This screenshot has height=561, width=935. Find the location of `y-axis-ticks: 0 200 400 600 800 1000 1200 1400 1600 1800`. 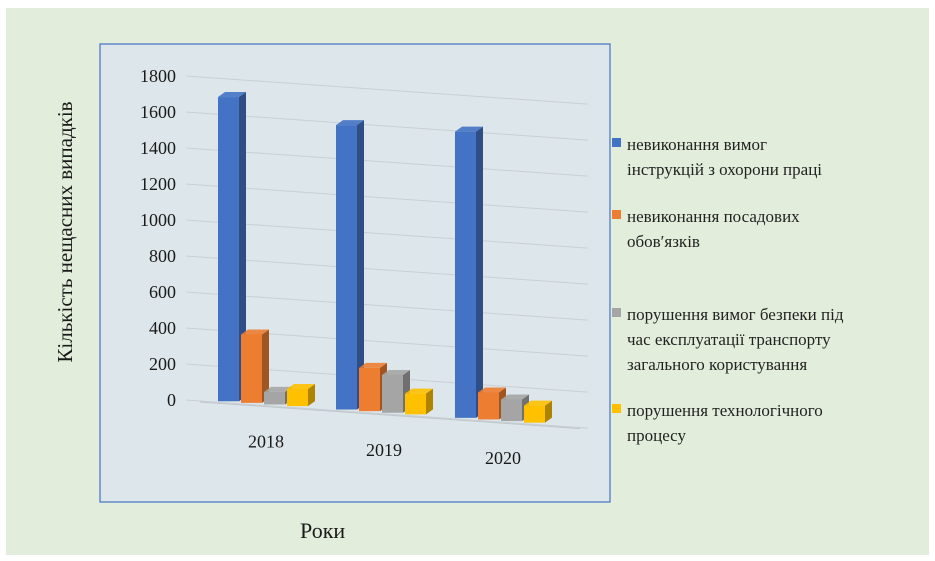

y-axis-ticks: 0 200 400 600 800 1000 1200 1400 1600 1800 is located at coordinates (158, 238).